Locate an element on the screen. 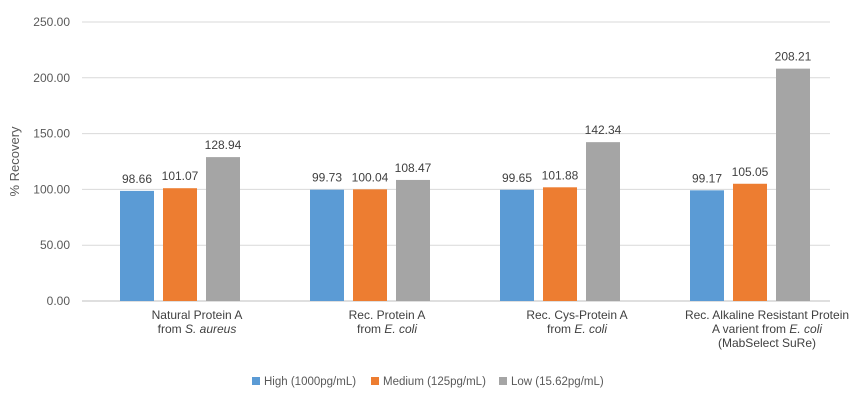 Image resolution: width=856 pixels, height=402 pixels. y-axis-ticks: 0.00 50.00 100.00 150.00 200.00 250.00 is located at coordinates (51, 161).